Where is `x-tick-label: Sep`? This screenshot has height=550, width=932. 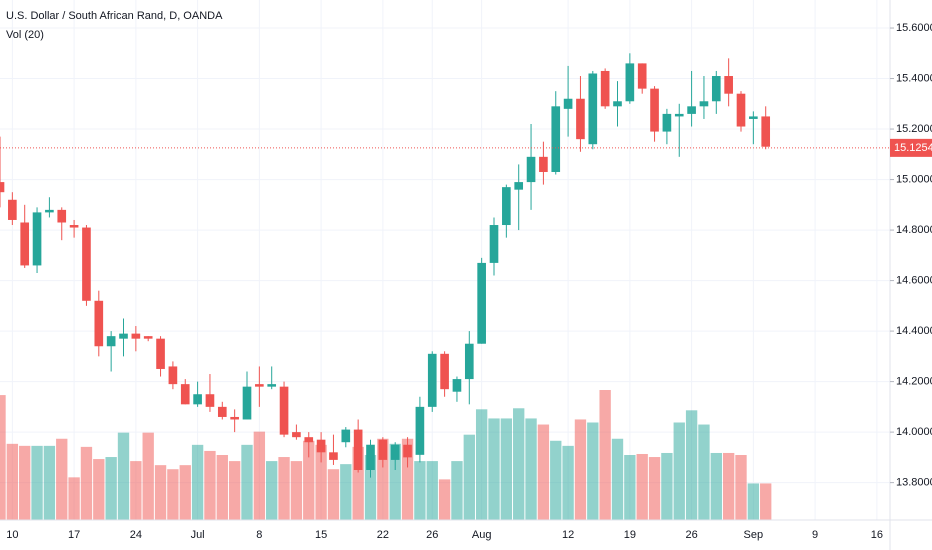 x-tick-label: Sep is located at coordinates (754, 535).